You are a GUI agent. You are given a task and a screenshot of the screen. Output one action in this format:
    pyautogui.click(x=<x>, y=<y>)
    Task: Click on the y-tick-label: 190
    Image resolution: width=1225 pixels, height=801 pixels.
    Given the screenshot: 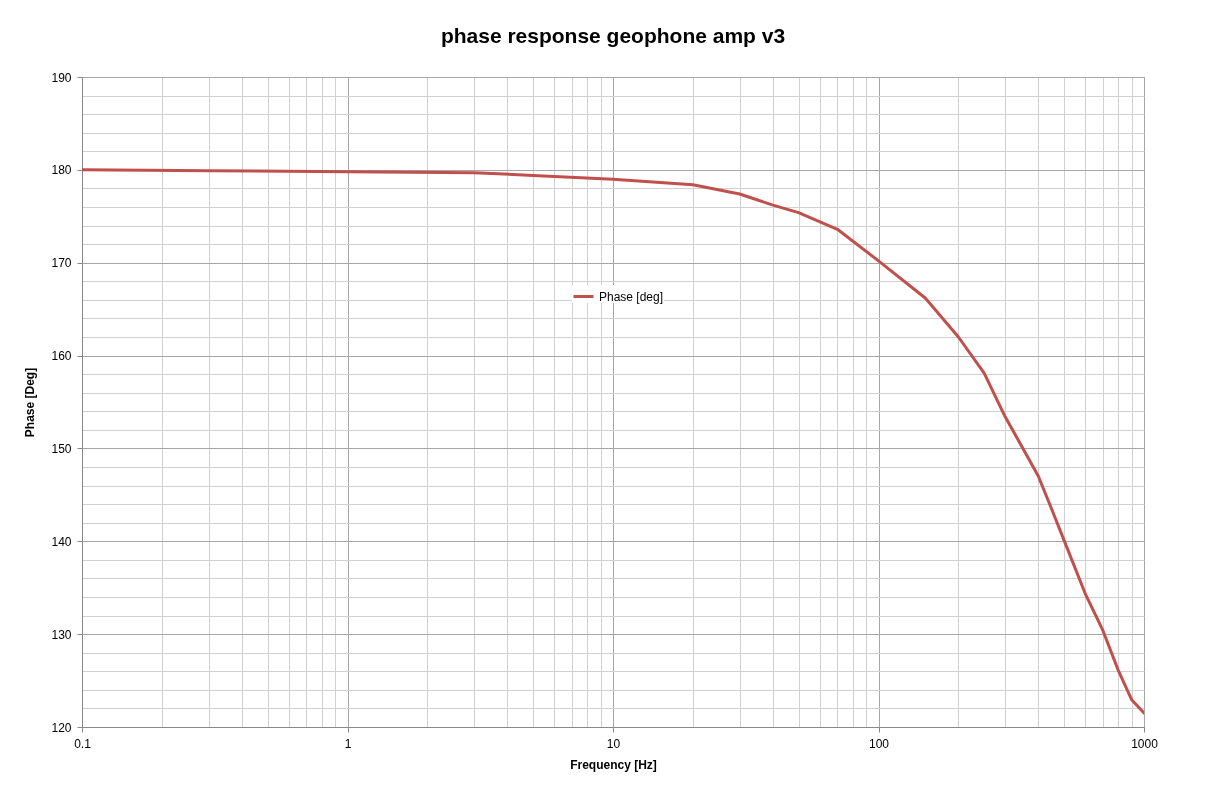 What is the action you would take?
    pyautogui.click(x=61, y=77)
    